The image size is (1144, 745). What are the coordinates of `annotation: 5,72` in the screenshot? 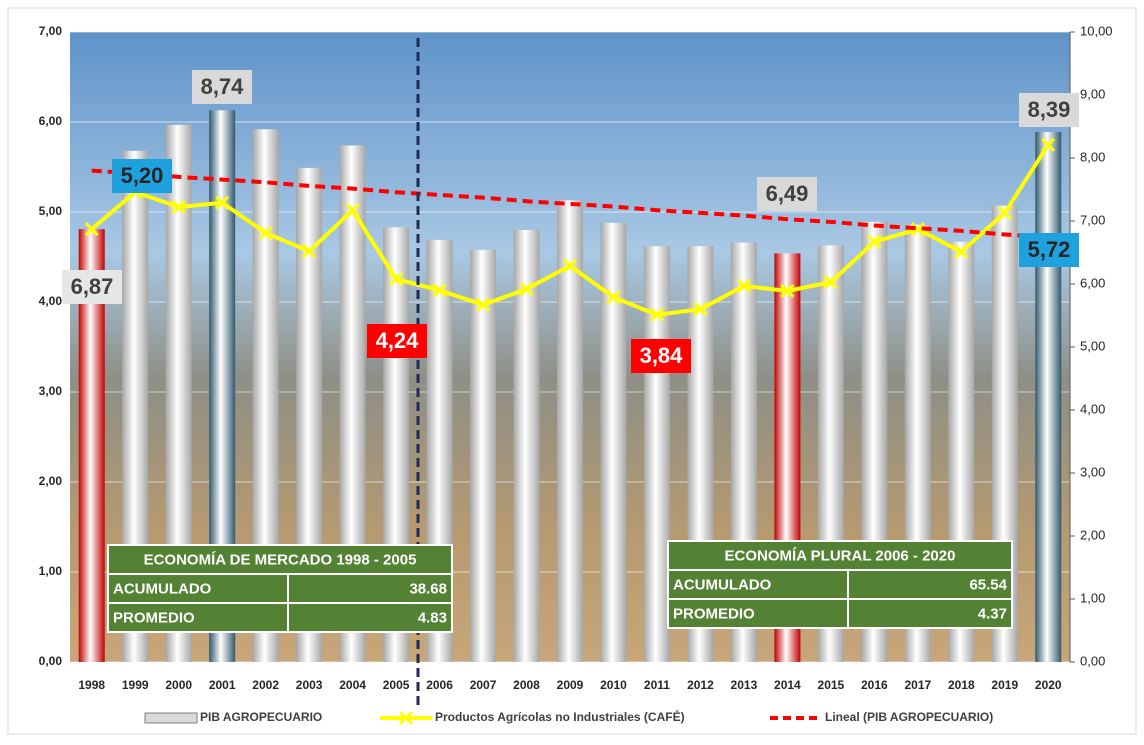 It's located at (1049, 249).